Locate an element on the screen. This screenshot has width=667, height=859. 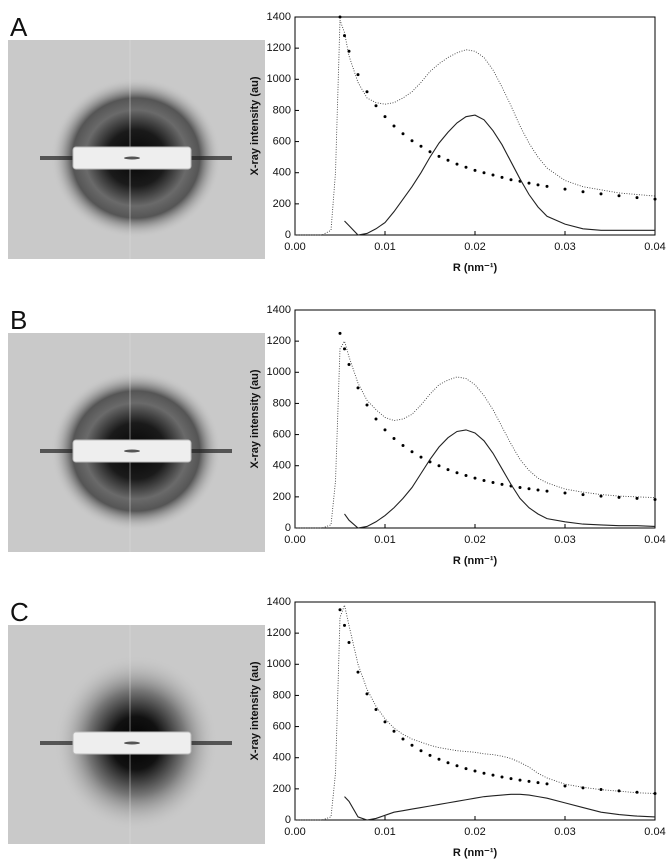
x-tick-label: 0.00 is located at coordinates (294, 247).